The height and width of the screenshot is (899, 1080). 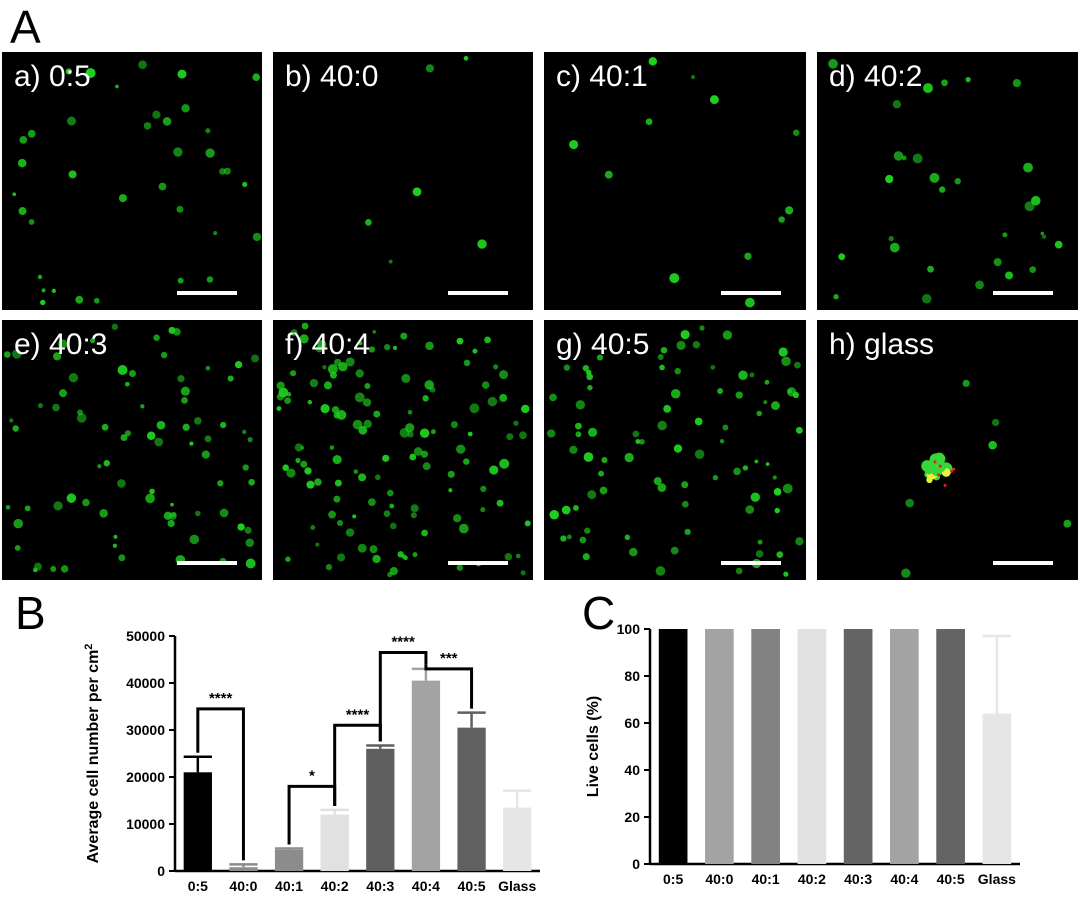 I want to click on y-tick-label: 100, so click(x=629, y=629).